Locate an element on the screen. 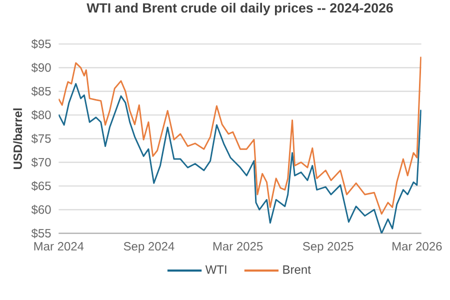  y-tick-label: $95 is located at coordinates (41, 44).